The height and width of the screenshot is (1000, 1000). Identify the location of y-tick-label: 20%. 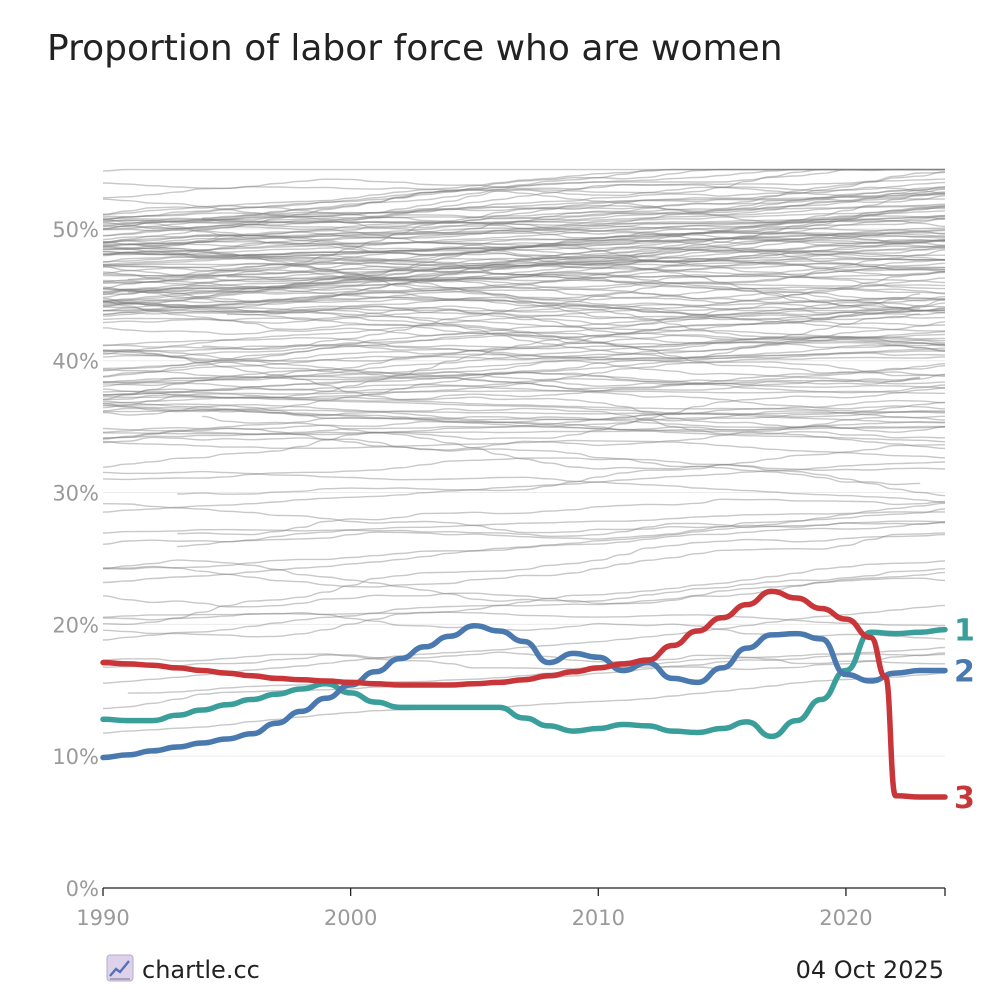
(75, 625).